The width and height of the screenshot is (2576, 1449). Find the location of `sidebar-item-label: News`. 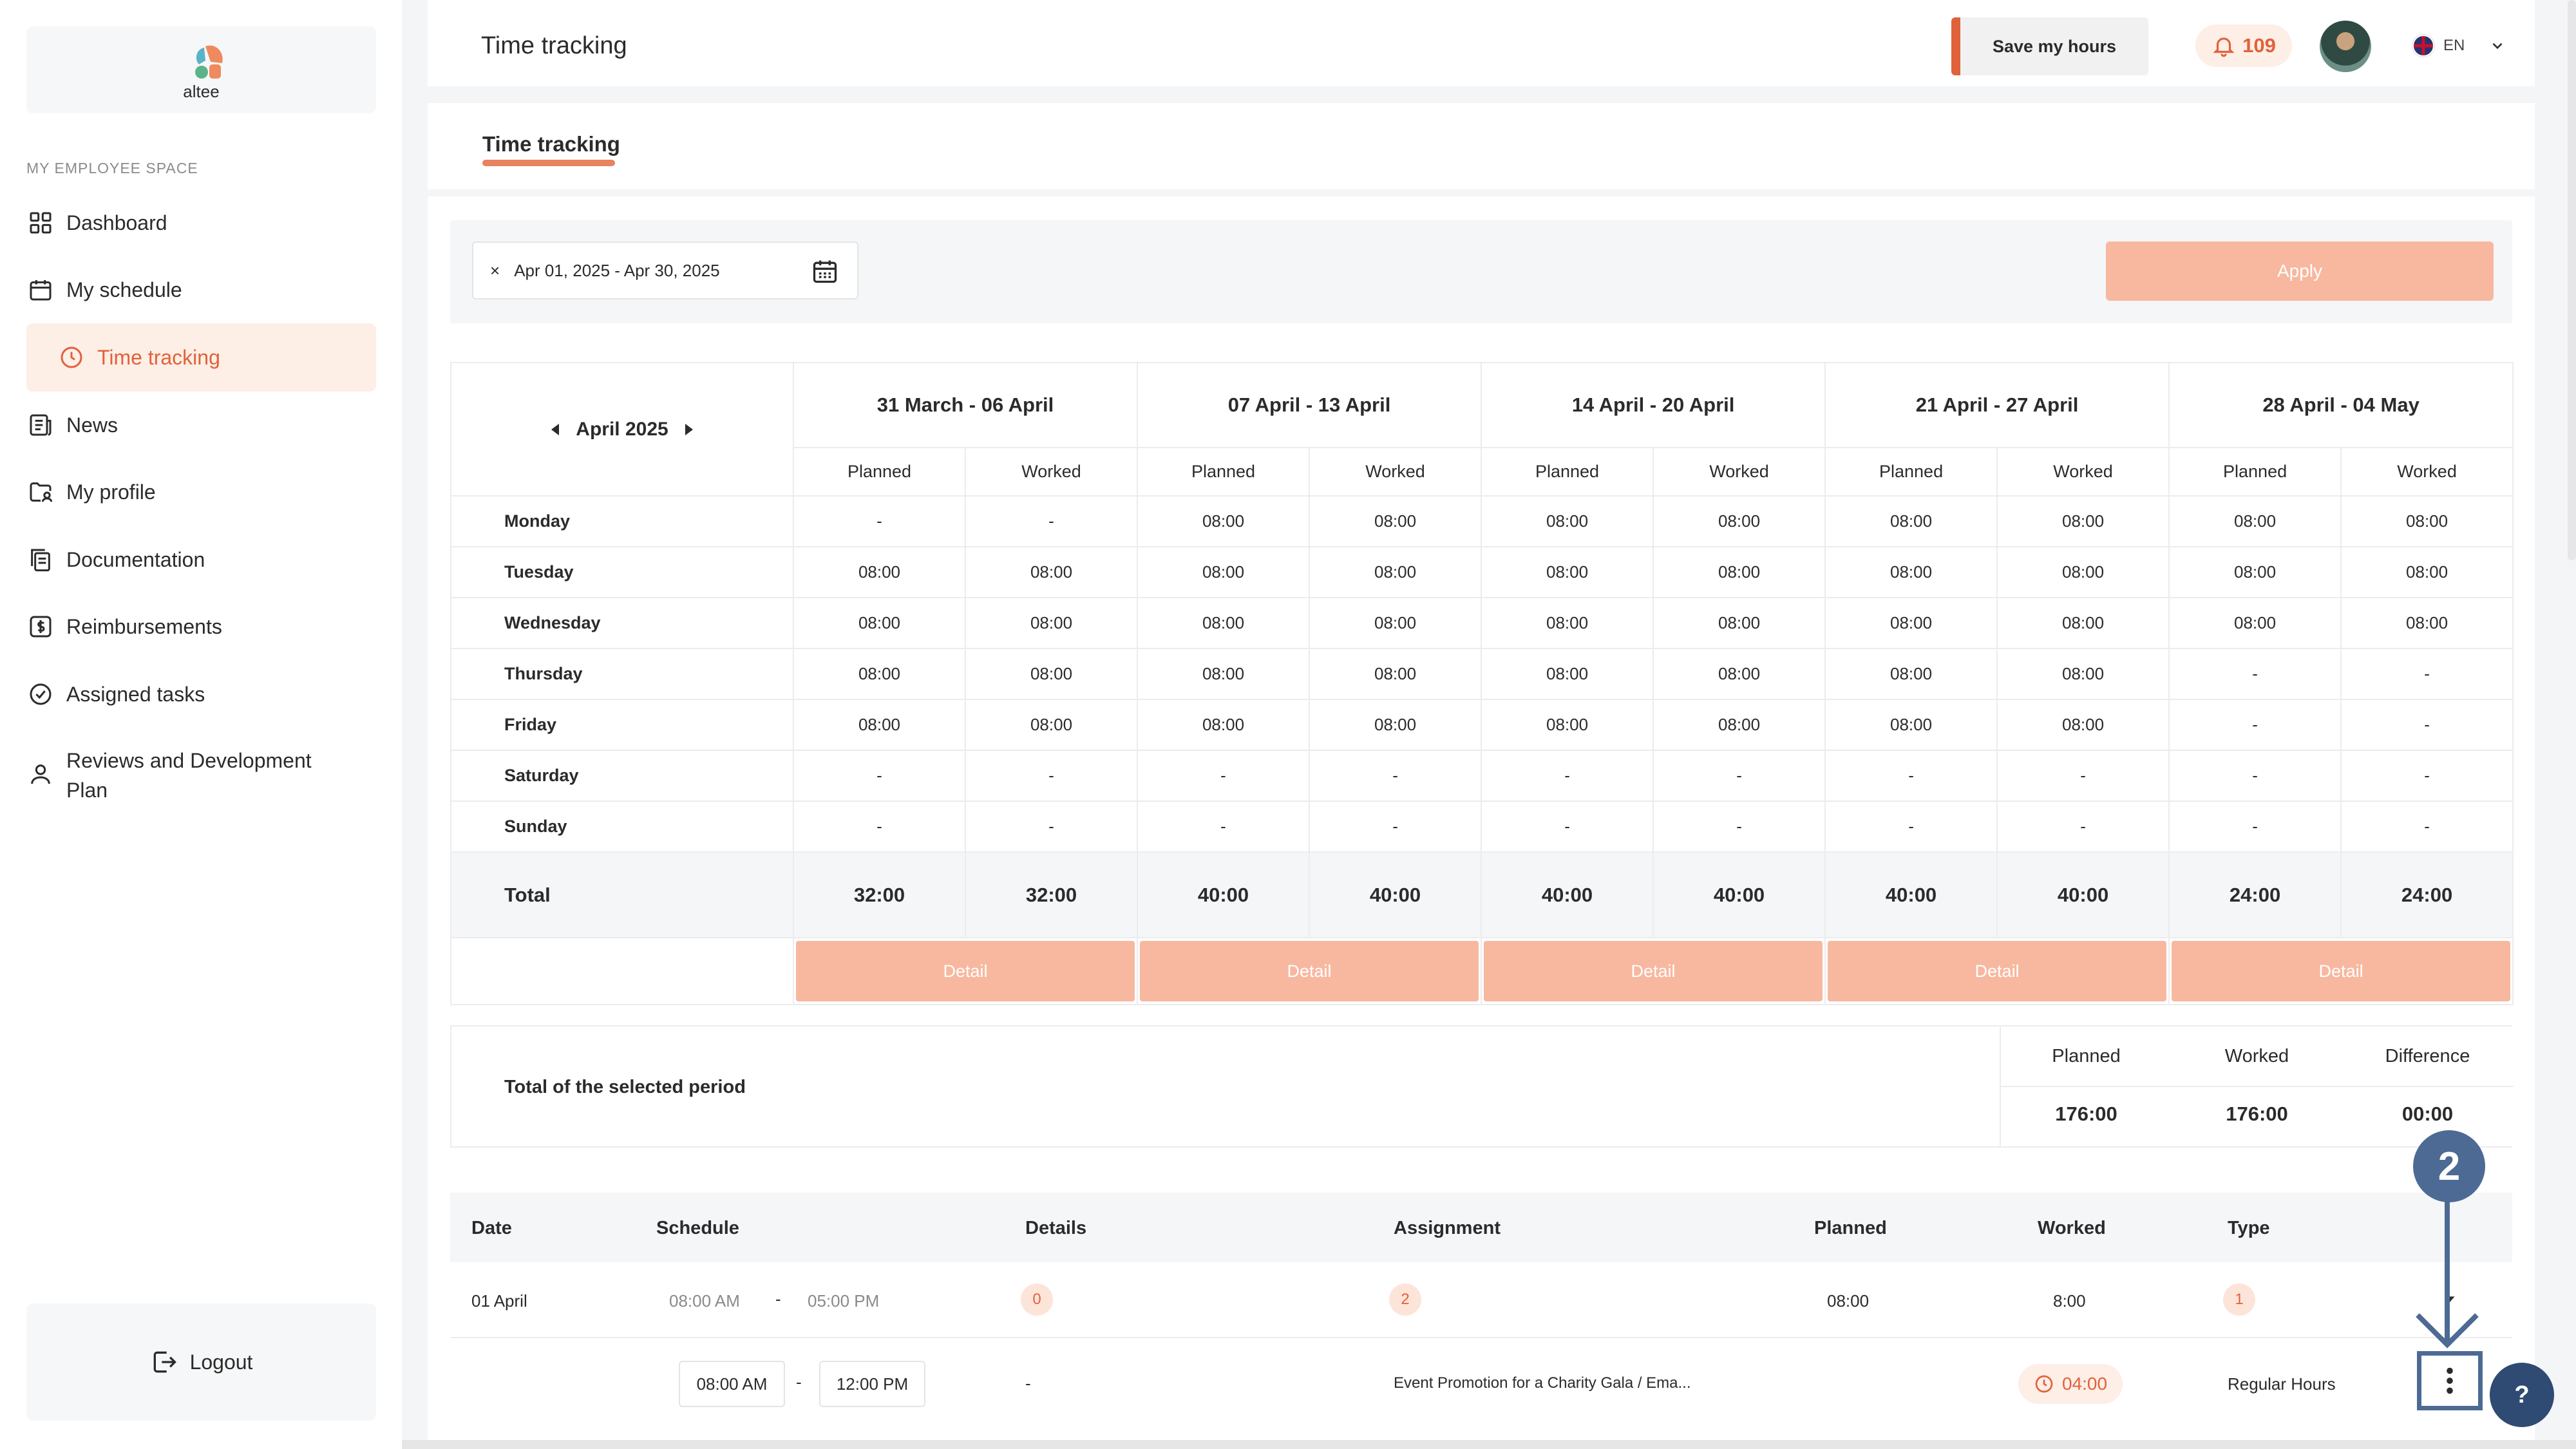

sidebar-item-label: News is located at coordinates (92, 425).